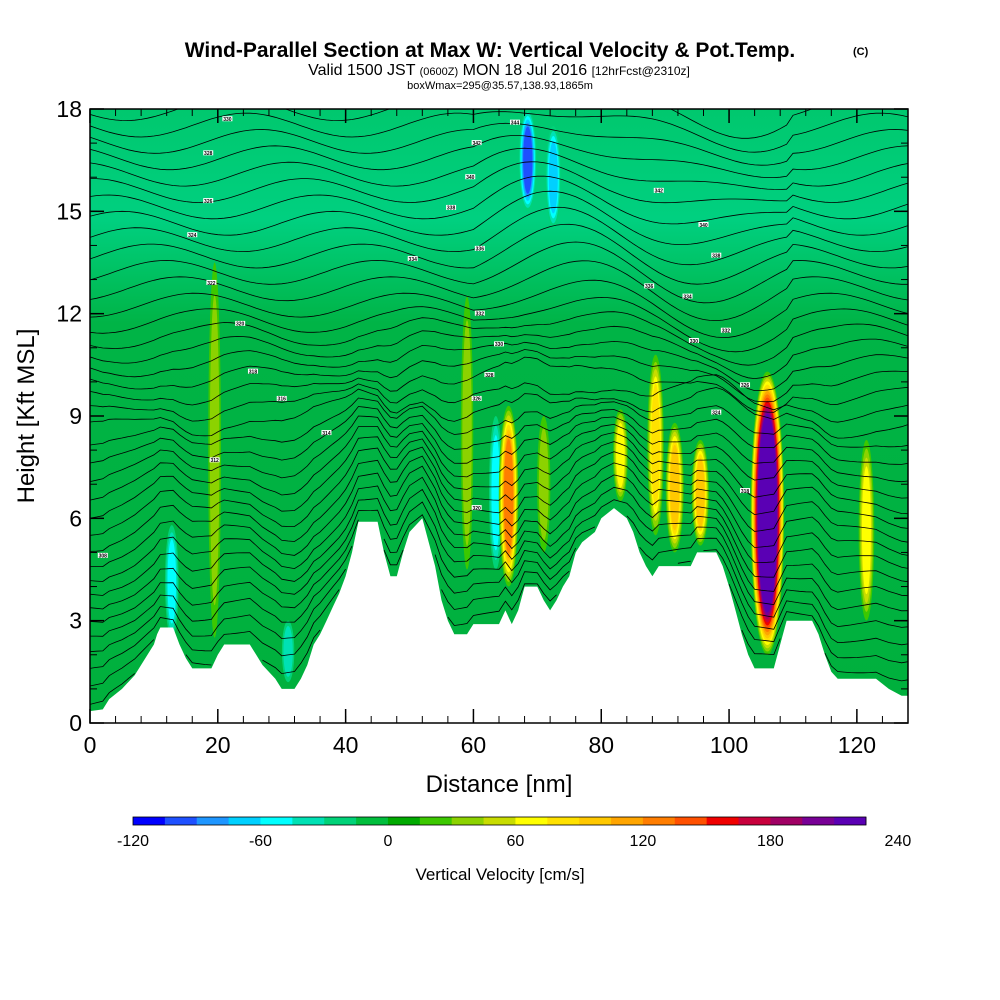  What do you see at coordinates (208, 201) in the screenshot?
I see `theta-label-2: 326` at bounding box center [208, 201].